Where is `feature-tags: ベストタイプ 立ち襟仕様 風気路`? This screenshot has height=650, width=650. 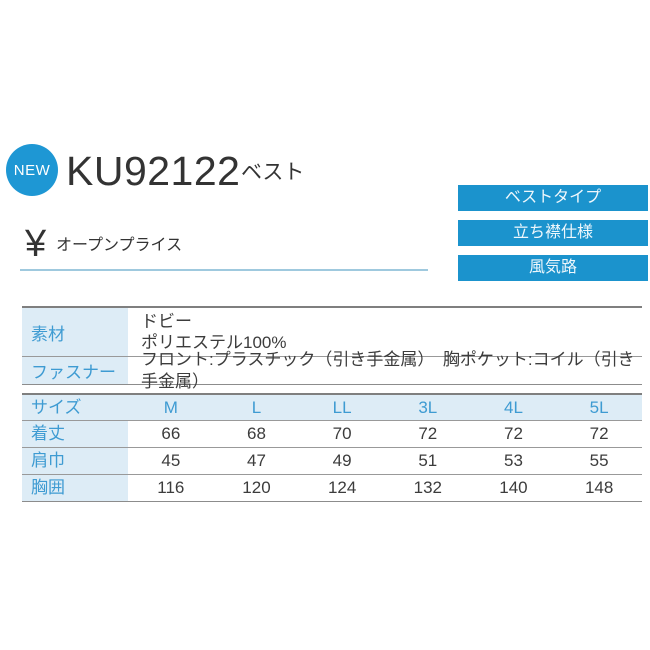 feature-tags: ベストタイプ 立ち襟仕様 風気路 is located at coordinates (553, 233).